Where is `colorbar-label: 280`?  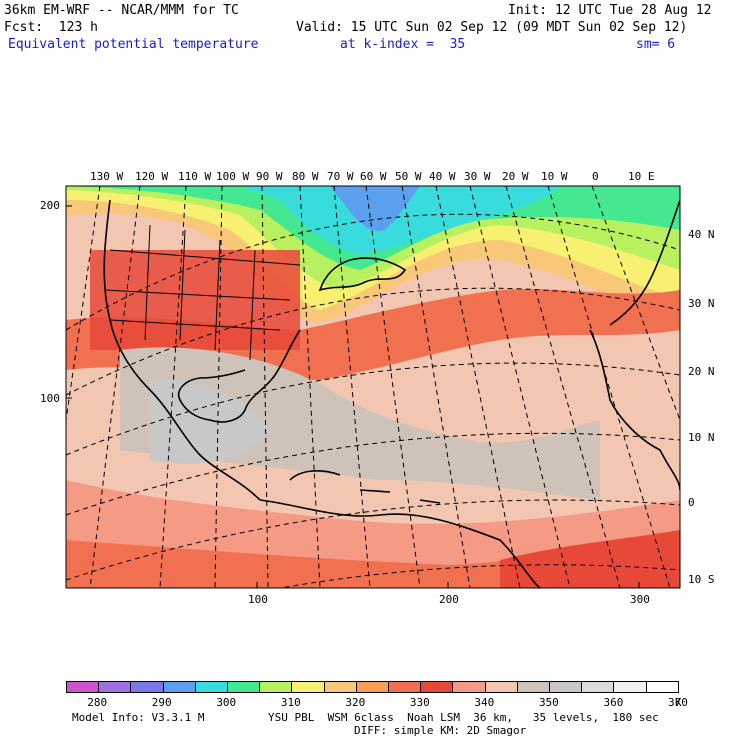
colorbar-label: 280 is located at coordinates (97, 702).